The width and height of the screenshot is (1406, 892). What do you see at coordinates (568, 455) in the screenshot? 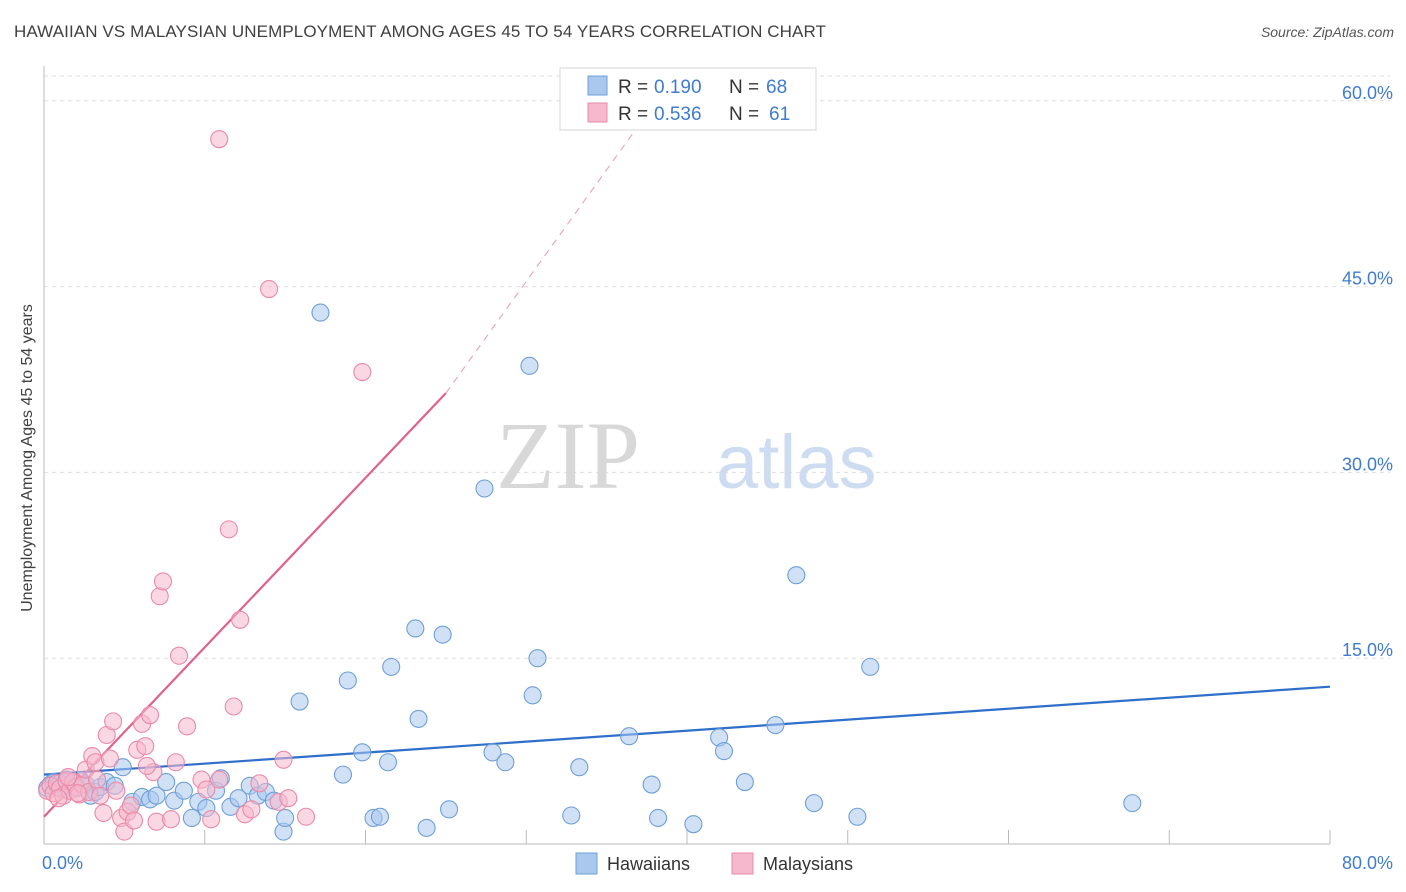
I see `watermark-zip: ZIP` at bounding box center [568, 455].